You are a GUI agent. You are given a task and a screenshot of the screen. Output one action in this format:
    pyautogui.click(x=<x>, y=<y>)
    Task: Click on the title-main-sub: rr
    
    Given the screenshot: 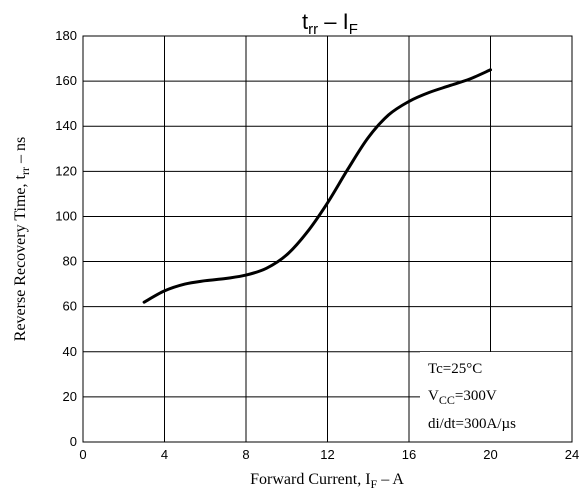 What is the action you would take?
    pyautogui.click(x=313, y=29)
    